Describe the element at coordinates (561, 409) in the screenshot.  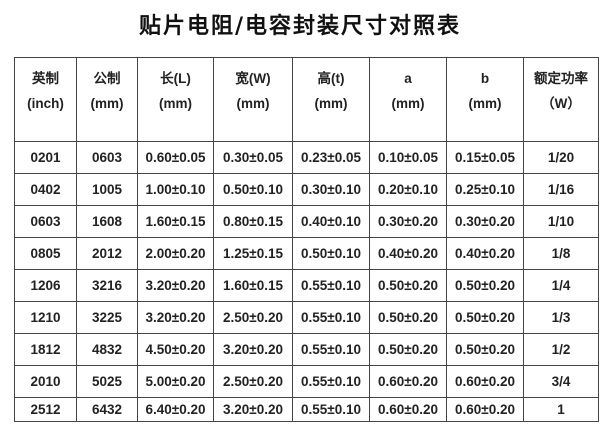
I see `table-cell: 1` at that location.